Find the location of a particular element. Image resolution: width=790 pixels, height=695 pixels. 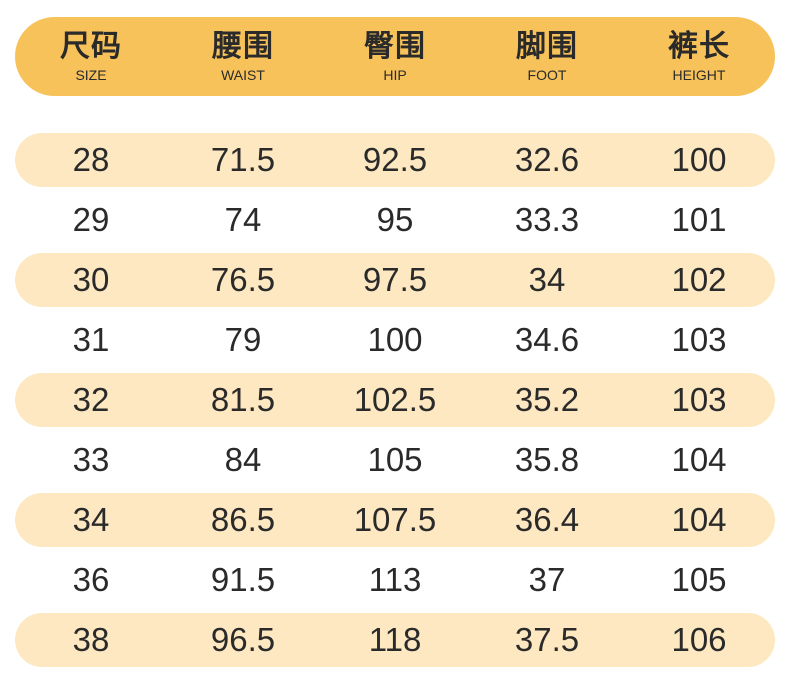

header-label-cn: 裤长 is located at coordinates (699, 46).